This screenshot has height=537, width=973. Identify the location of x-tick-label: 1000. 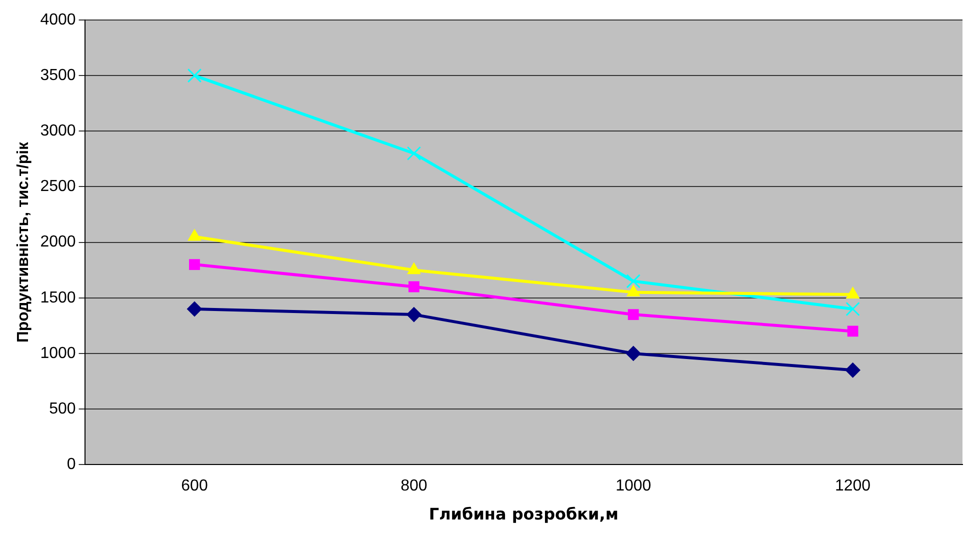
(634, 486).